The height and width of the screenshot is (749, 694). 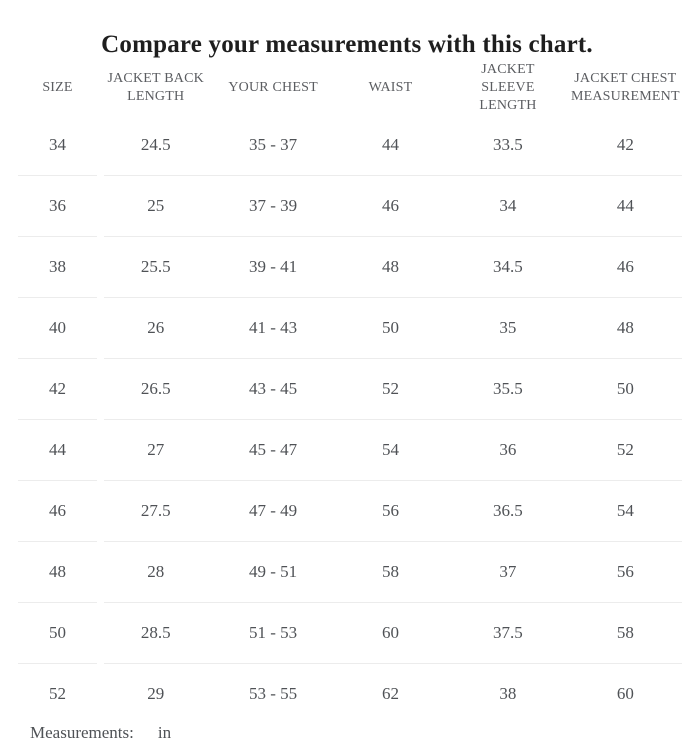 What do you see at coordinates (347, 205) in the screenshot?
I see `table-row: 36 25 37 - 39 46 34 44` at bounding box center [347, 205].